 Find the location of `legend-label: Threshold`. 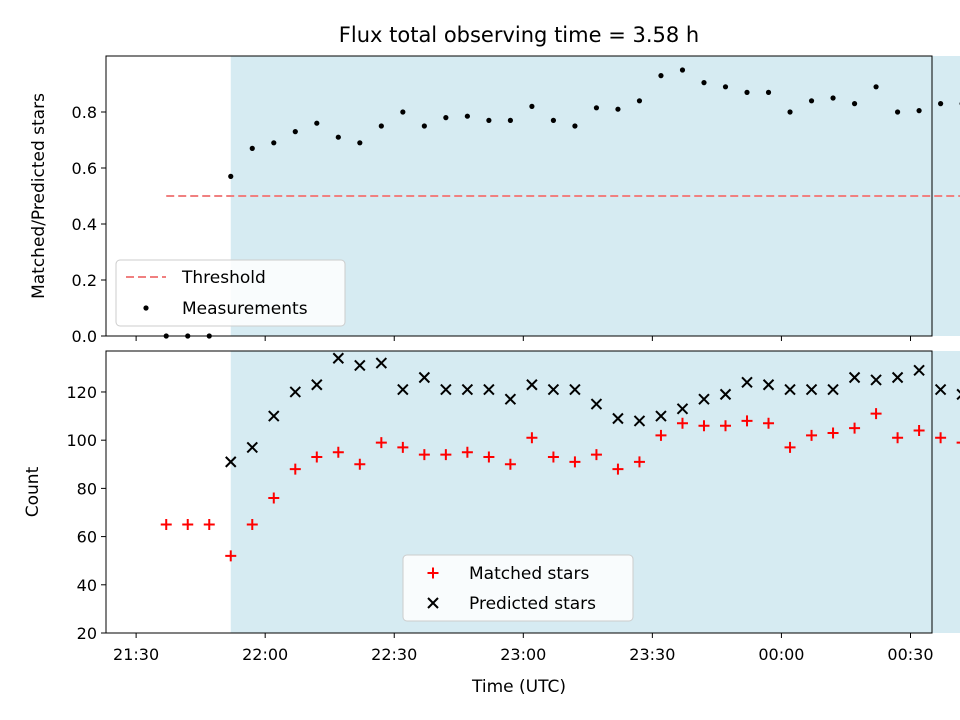

legend-label: Threshold is located at coordinates (223, 278).